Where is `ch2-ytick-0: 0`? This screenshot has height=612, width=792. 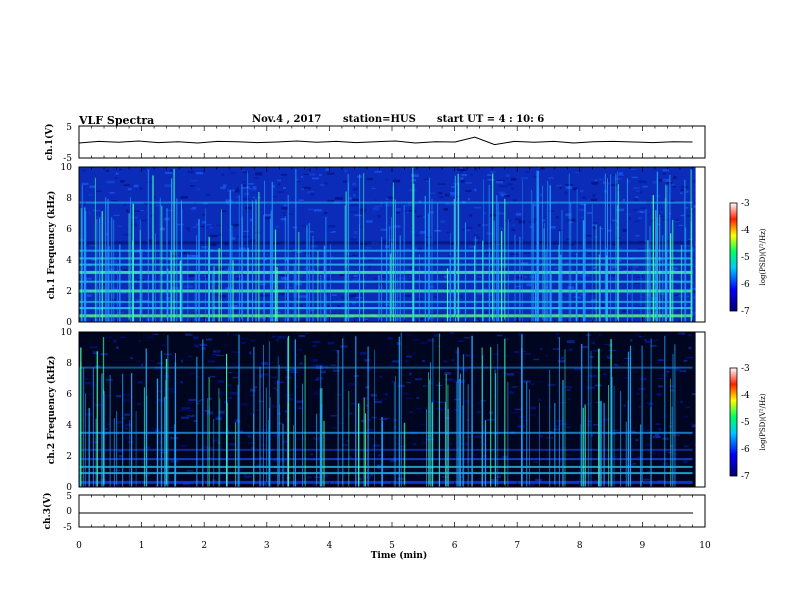
ch2-ytick-0: 0 is located at coordinates (69, 488).